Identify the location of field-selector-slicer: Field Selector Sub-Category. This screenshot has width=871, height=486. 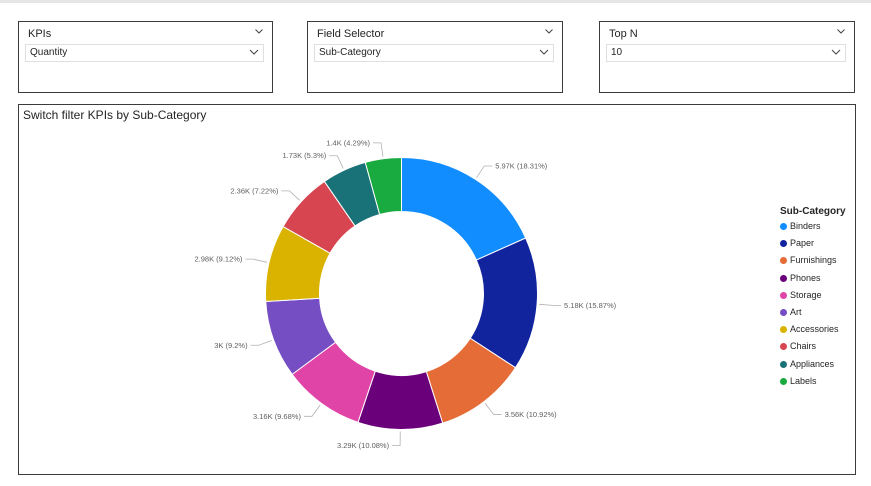
(435, 57).